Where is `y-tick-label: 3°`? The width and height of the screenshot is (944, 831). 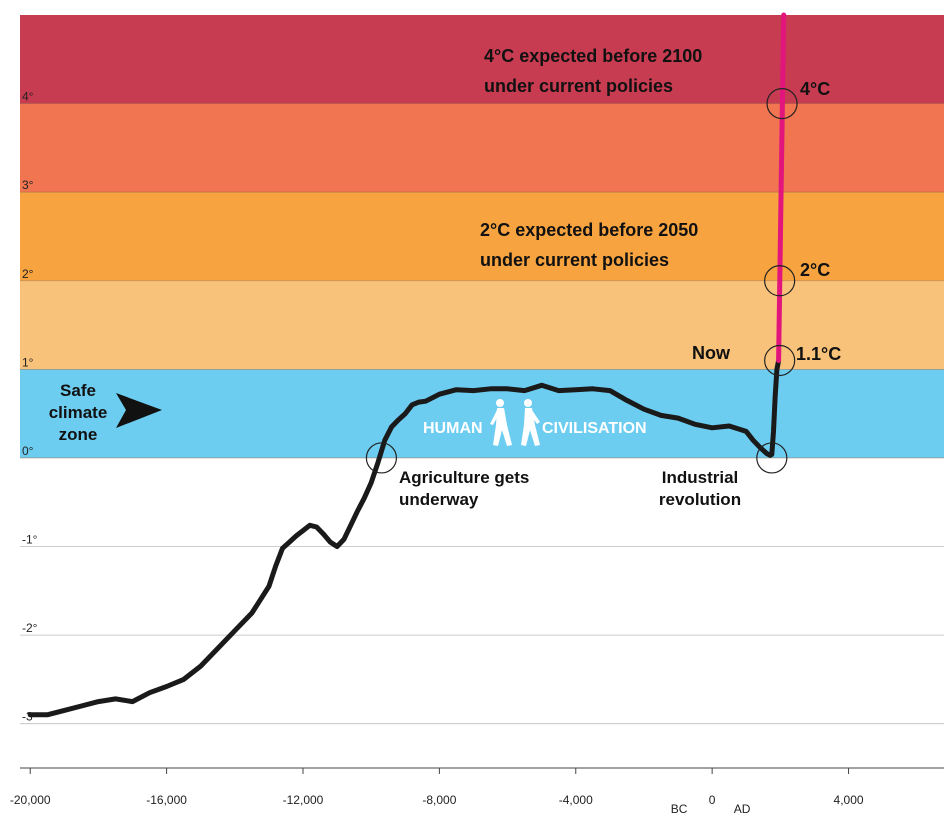
y-tick-label: 3° is located at coordinates (28, 185).